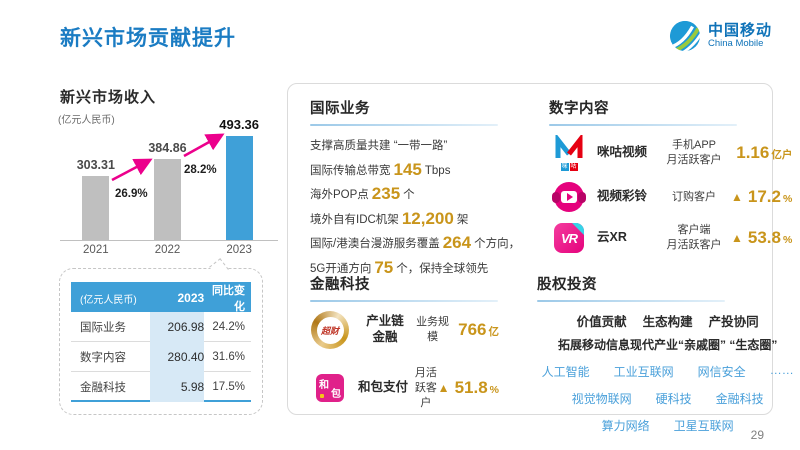 The width and height of the screenshot is (800, 450). I want to click on bar-2022: 384.86, so click(167, 190).